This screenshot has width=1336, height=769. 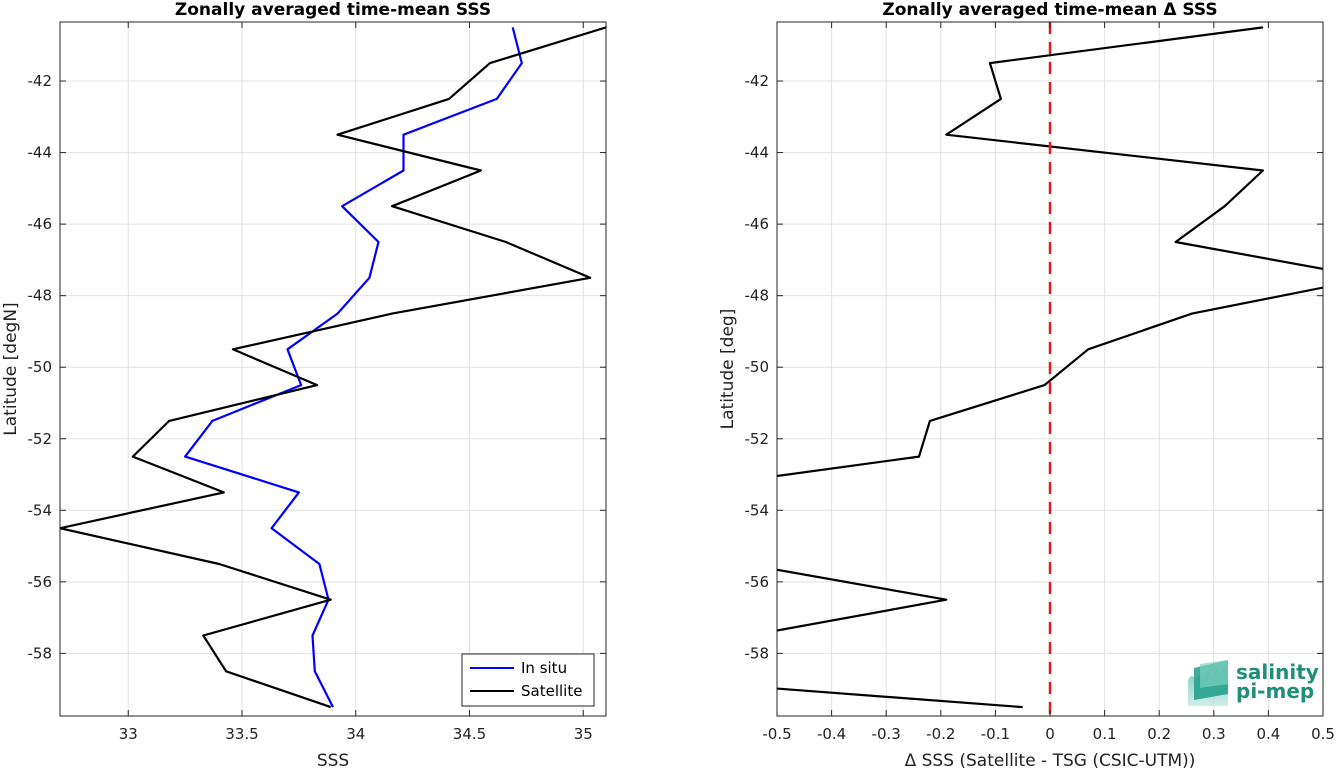 What do you see at coordinates (544, 668) in the screenshot?
I see `legend-in-situ-label: In situ` at bounding box center [544, 668].